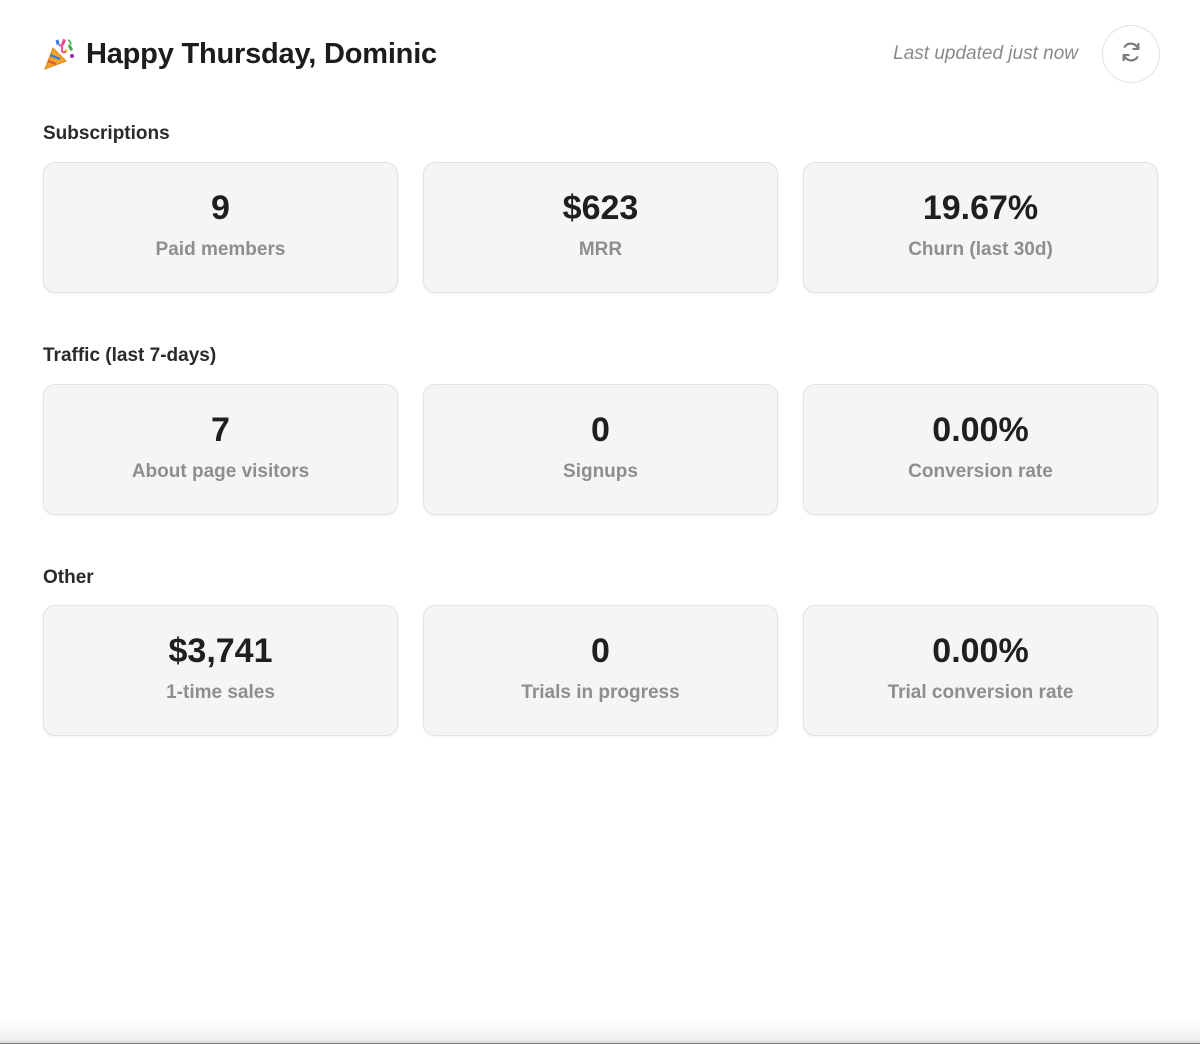 This screenshot has width=1200, height=1044. What do you see at coordinates (980, 449) in the screenshot?
I see `metric-card-conversion-rate: 0.00% Conversion rate` at bounding box center [980, 449].